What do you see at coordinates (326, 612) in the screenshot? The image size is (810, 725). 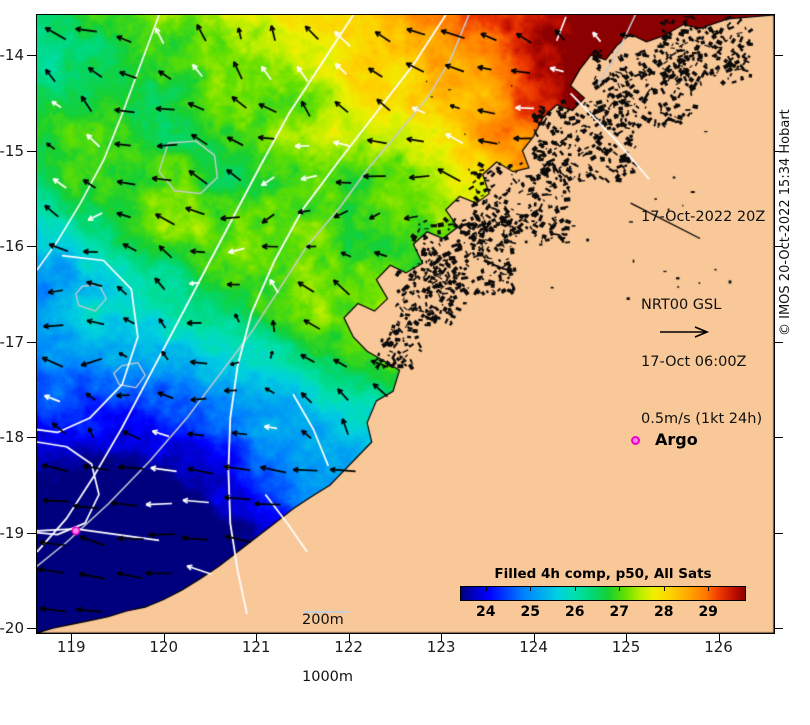 I see `bathymetry-sample-line` at bounding box center [326, 612].